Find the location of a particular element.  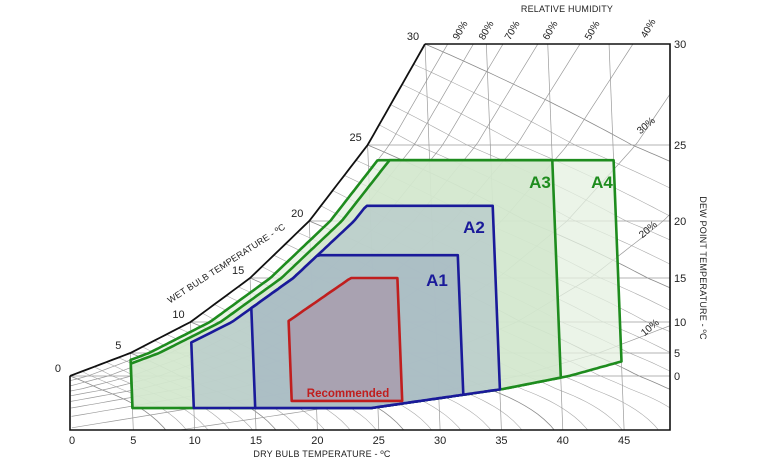

x-axis-label: DRY BULB TEMPERATURE - ºC is located at coordinates (321, 454).